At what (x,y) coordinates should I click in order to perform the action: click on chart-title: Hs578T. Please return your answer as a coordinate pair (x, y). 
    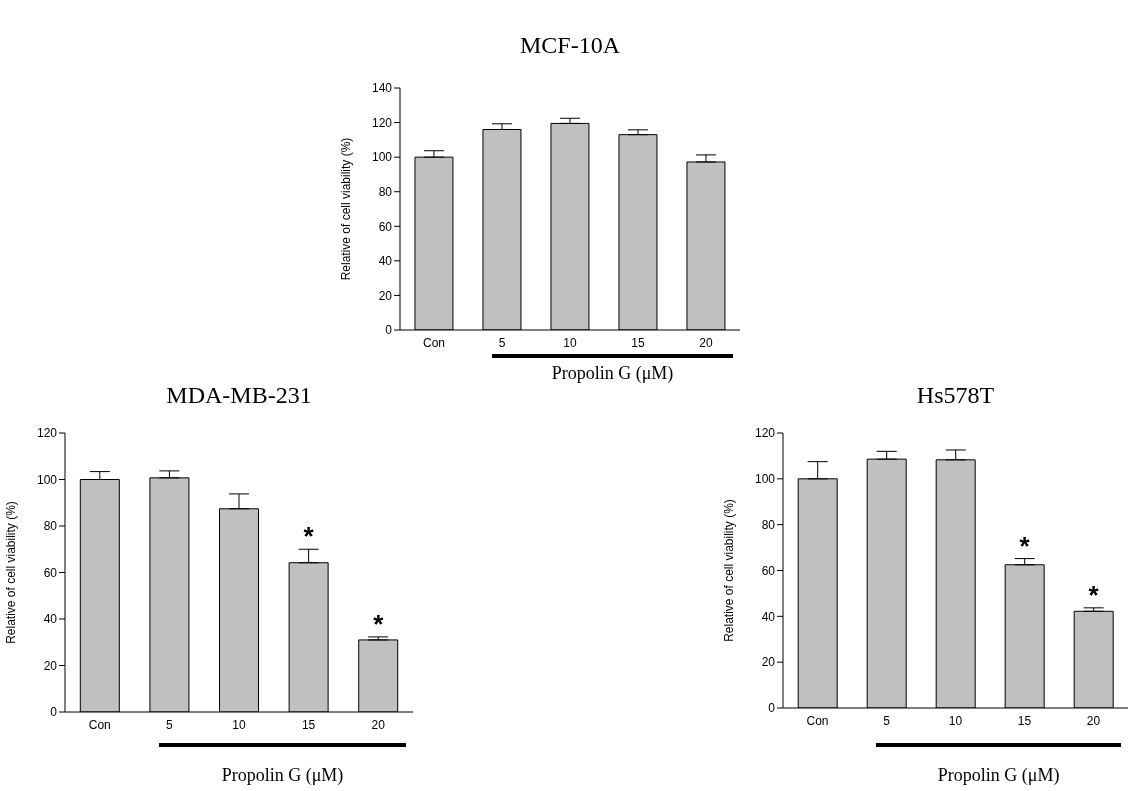
    Looking at the image, I should click on (955, 395).